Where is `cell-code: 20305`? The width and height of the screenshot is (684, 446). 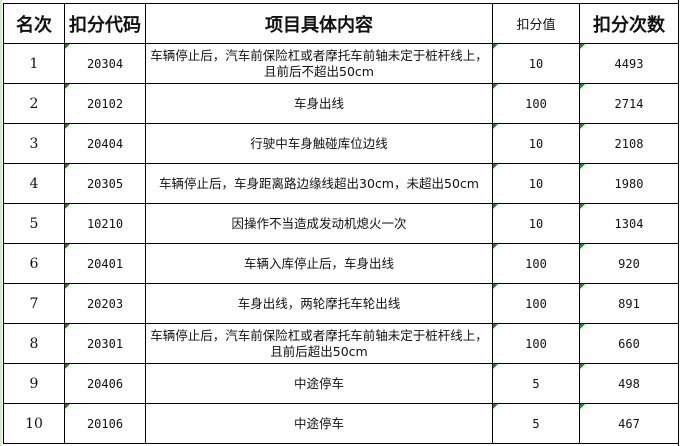
cell-code: 20305 is located at coordinates (105, 183).